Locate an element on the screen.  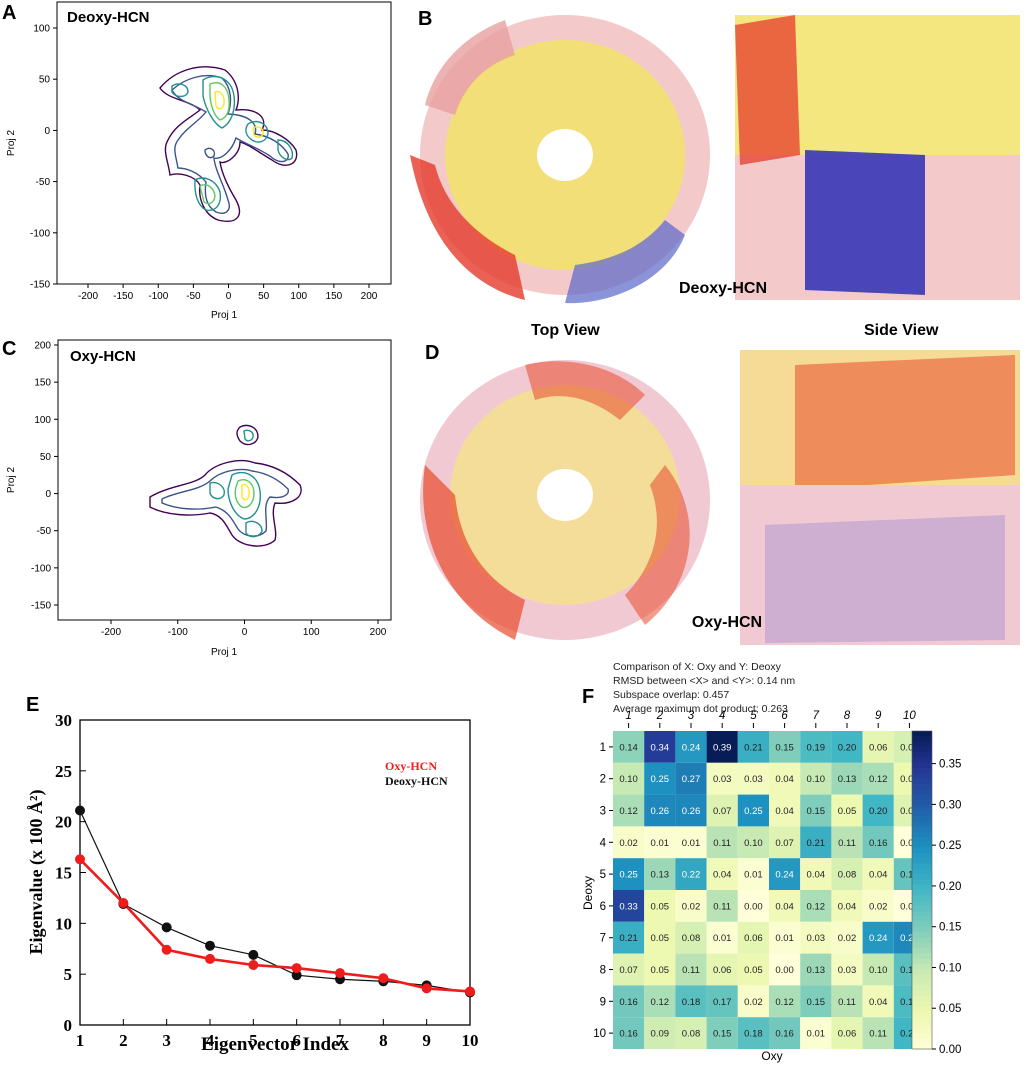
e-xtick-label: 9 is located at coordinates (426, 1040).